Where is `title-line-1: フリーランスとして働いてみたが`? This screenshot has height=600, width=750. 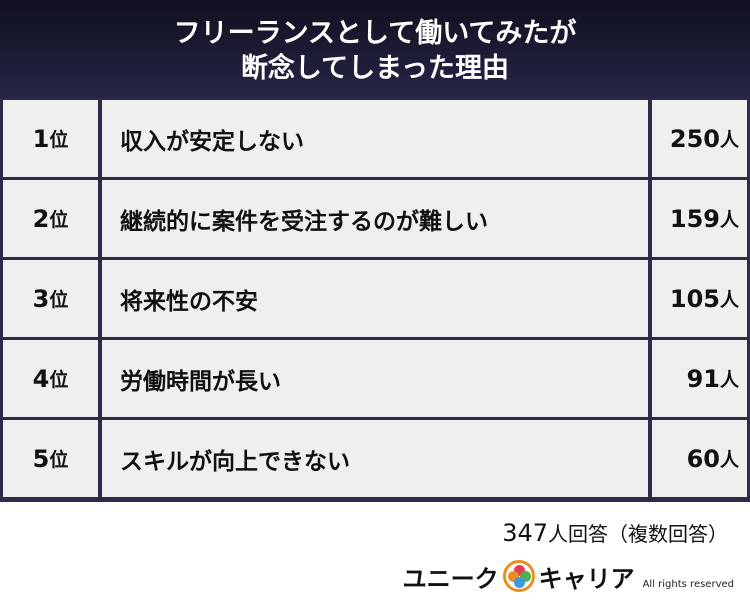 title-line-1: フリーランスとして働いてみたが is located at coordinates (375, 33).